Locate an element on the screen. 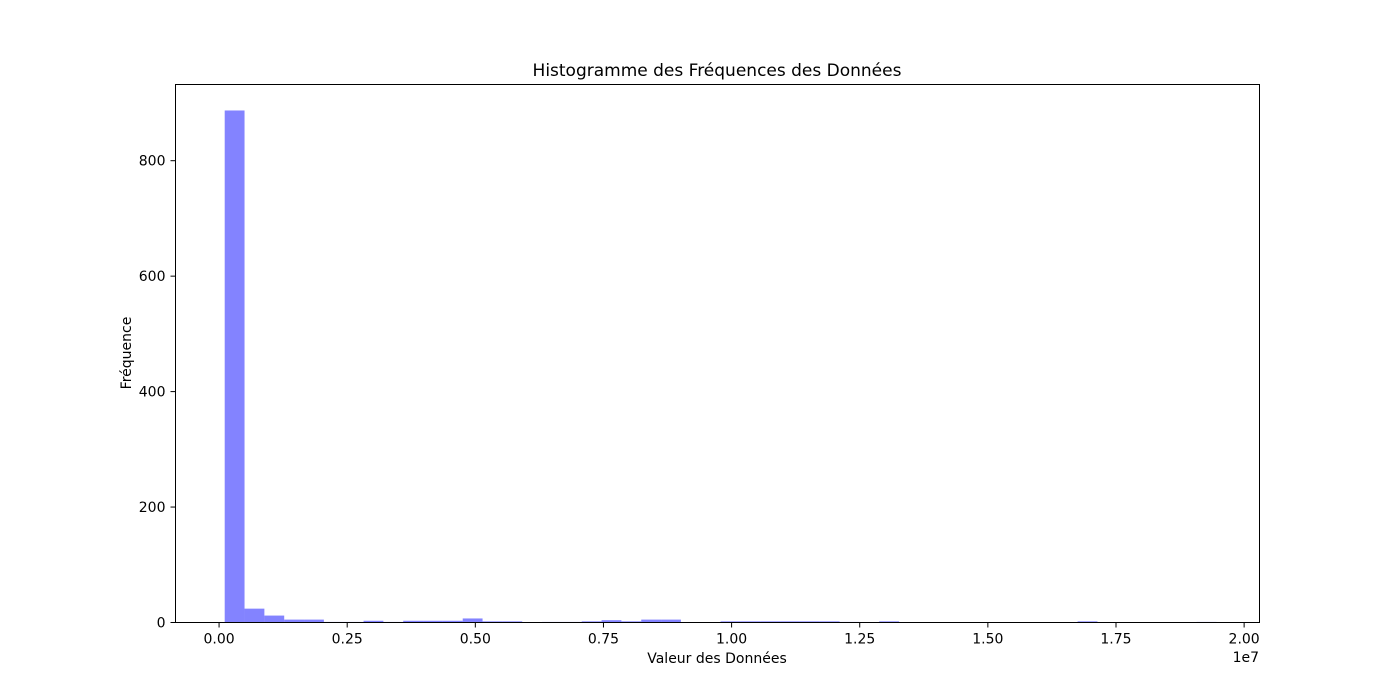  x-tick-label: 1.25 is located at coordinates (859, 640).